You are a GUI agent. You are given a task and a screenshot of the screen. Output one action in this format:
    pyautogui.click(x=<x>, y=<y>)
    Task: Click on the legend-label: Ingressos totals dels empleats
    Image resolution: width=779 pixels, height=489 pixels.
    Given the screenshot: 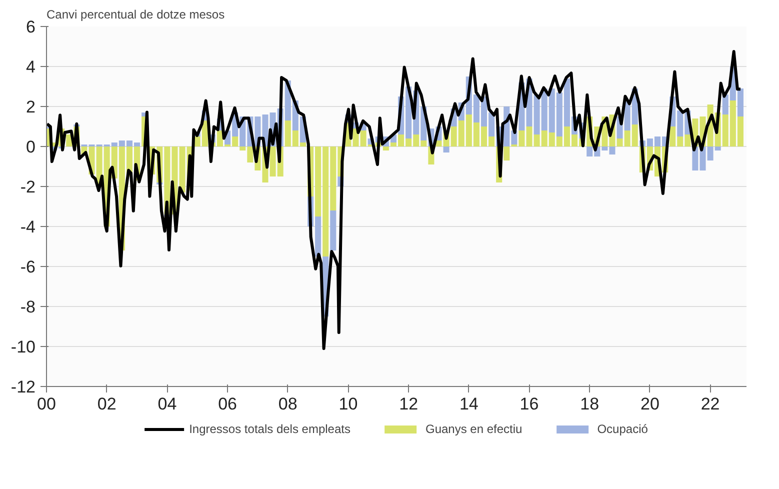 What is the action you would take?
    pyautogui.click(x=269, y=429)
    